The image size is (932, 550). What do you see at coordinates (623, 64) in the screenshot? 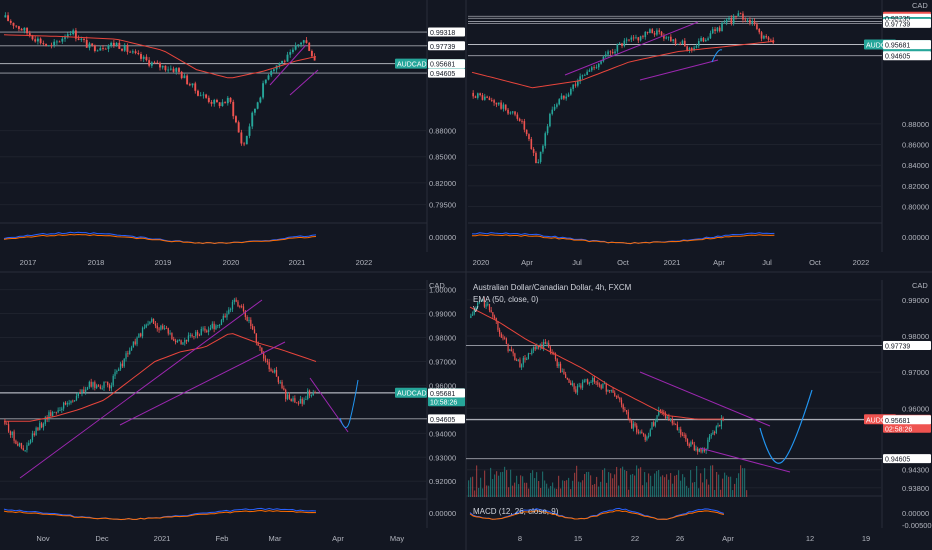
I see `ema-line` at bounding box center [623, 64].